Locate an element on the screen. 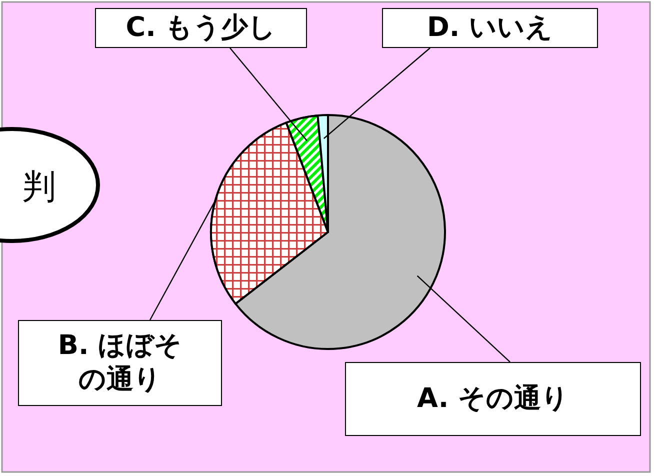 This screenshot has width=654, height=476. text: 判 is located at coordinates (39, 187).